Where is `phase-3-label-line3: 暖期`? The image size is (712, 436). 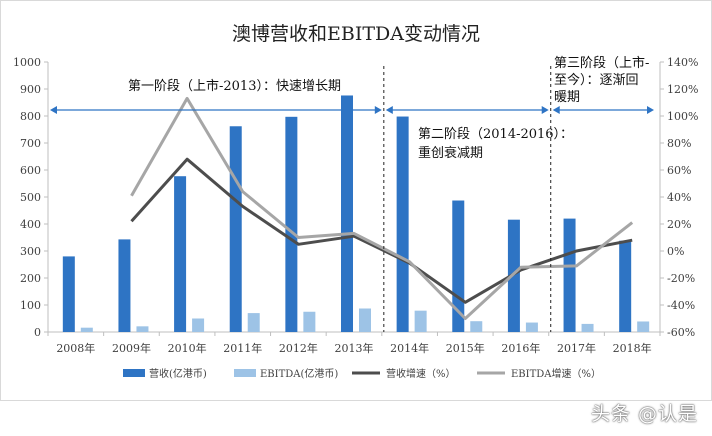
phase-3-label-line3: 暖期 is located at coordinates (567, 97).